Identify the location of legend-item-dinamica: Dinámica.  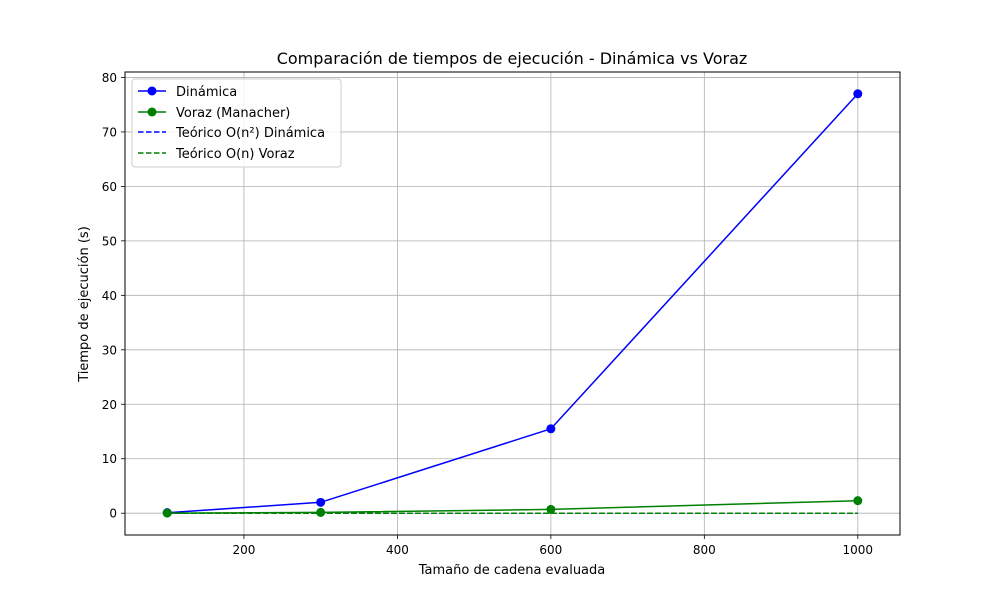
(187, 92).